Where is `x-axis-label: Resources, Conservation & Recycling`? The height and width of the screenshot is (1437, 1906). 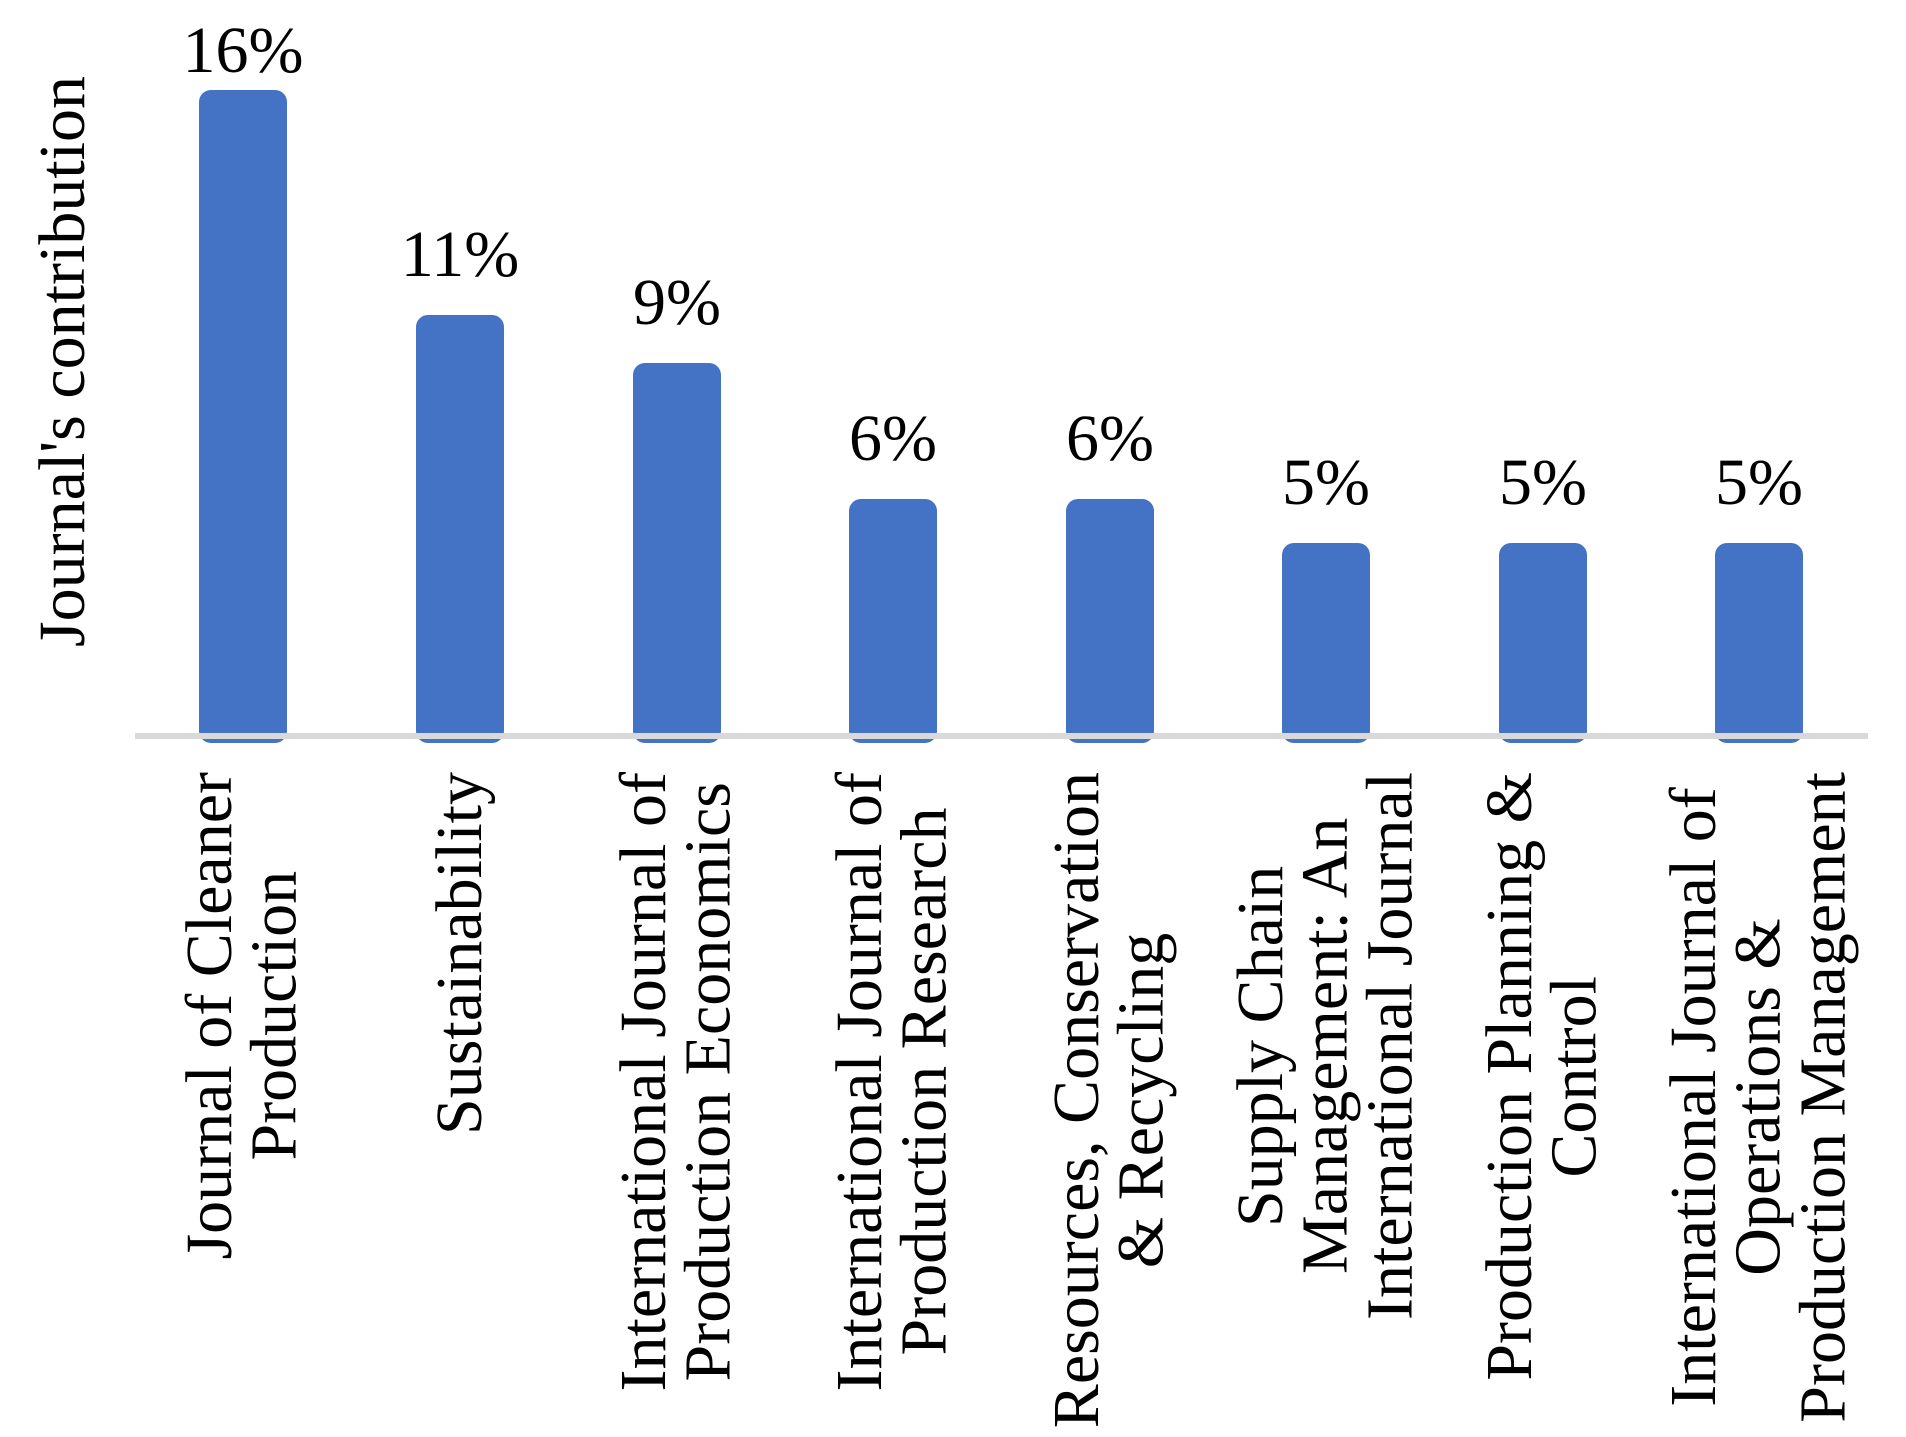
x-axis-label: Resources, Conservation & Recycling is located at coordinates (1110, 1100).